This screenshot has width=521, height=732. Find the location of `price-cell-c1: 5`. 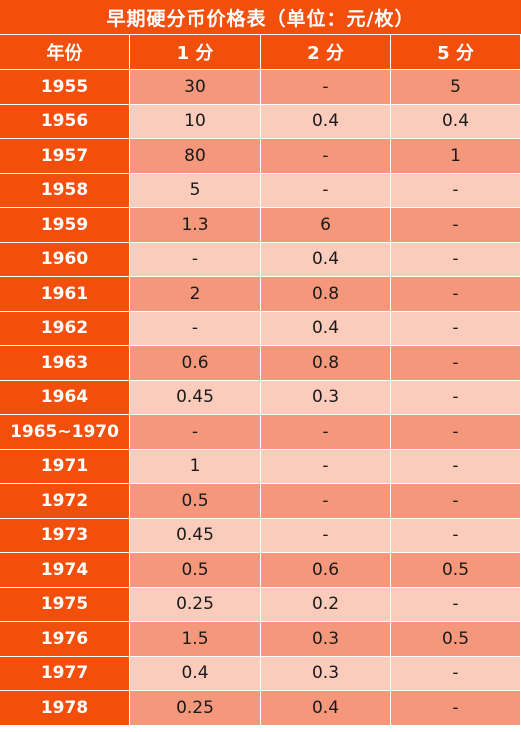

price-cell-c1: 5 is located at coordinates (195, 190).